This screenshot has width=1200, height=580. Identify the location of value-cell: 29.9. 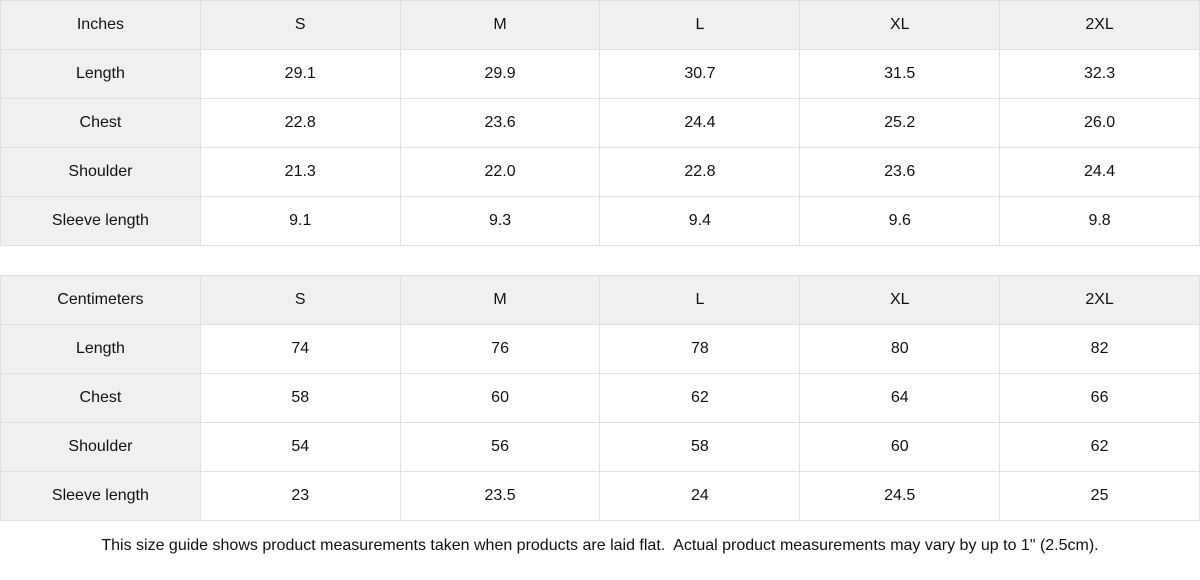
(500, 74).